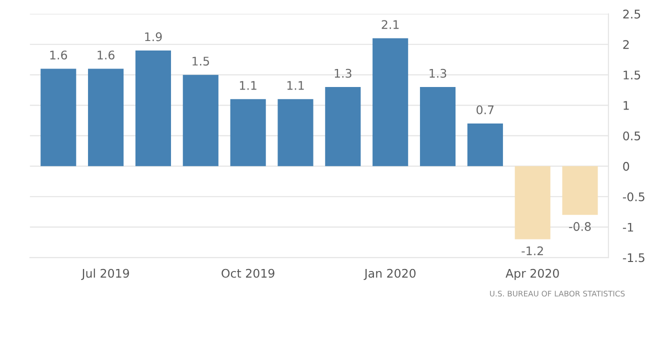  What do you see at coordinates (485, 109) in the screenshot?
I see `data-label: 0.7` at bounding box center [485, 109].